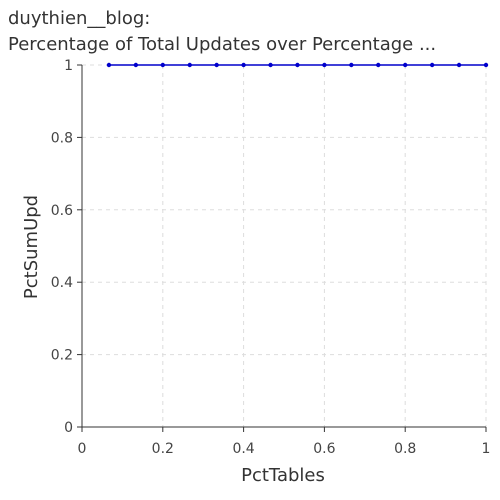 This screenshot has height=500, width=500. I want to click on x-axis-label: PctTables, so click(283, 475).